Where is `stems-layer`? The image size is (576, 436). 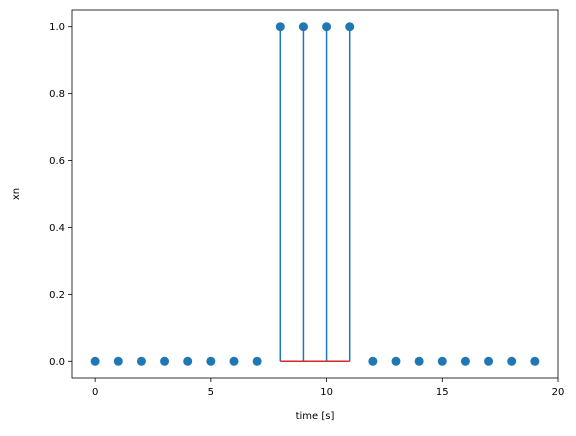 stems-layer is located at coordinates (315, 194).